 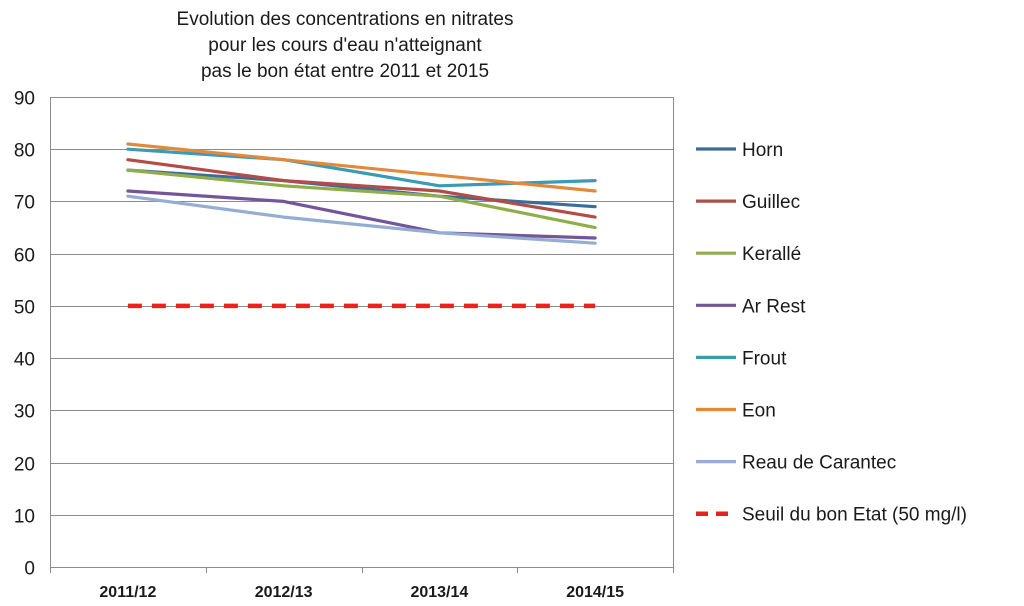 What do you see at coordinates (127, 592) in the screenshot?
I see `x-tick-label: 2011/12` at bounding box center [127, 592].